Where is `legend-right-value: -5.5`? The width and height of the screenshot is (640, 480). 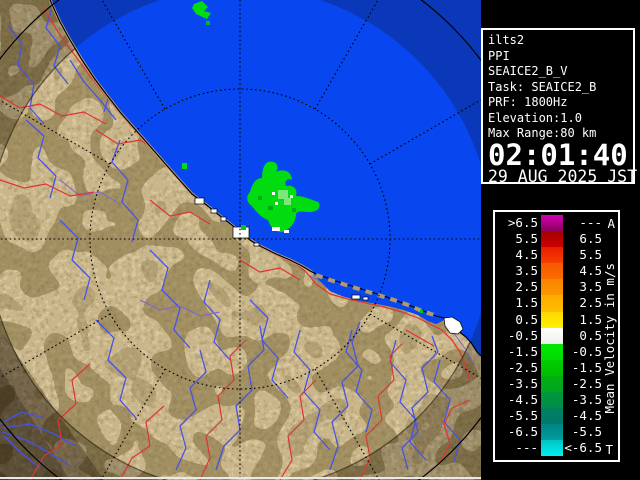
legend-right-value: -5.5 is located at coordinates (586, 432).